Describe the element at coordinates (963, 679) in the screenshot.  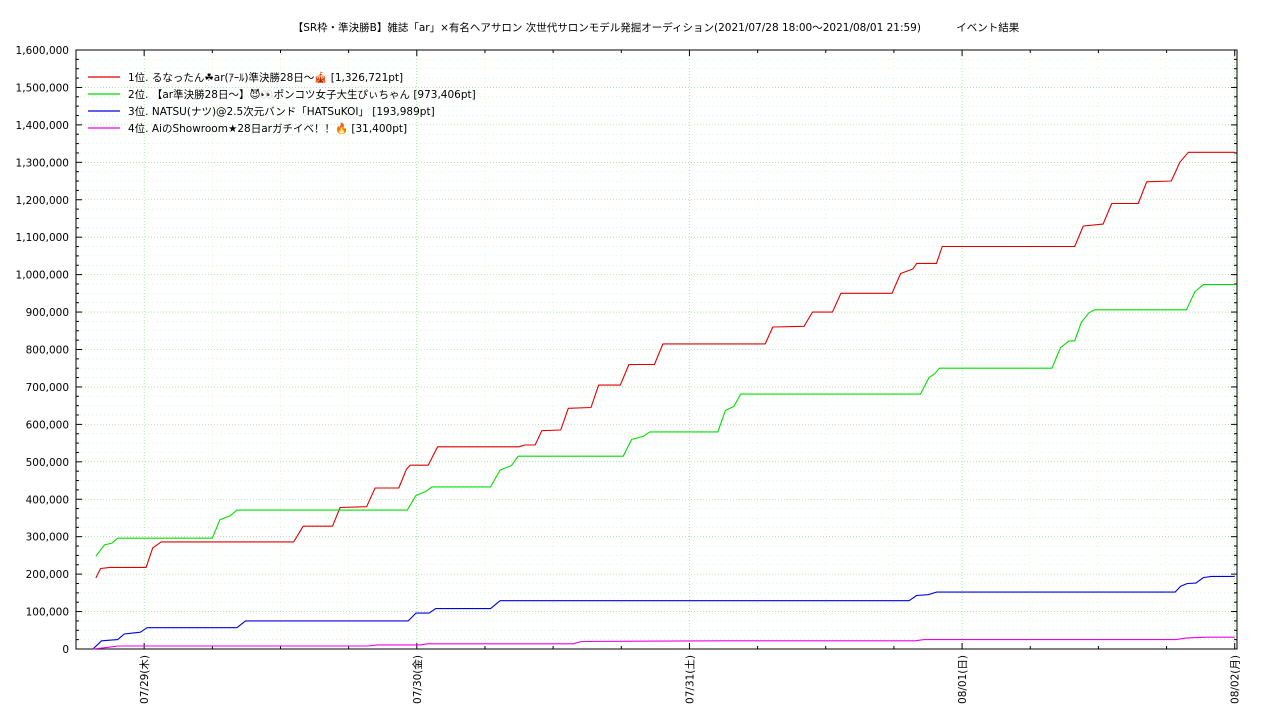
I see `x-tick-label: 08/01(日)` at that location.